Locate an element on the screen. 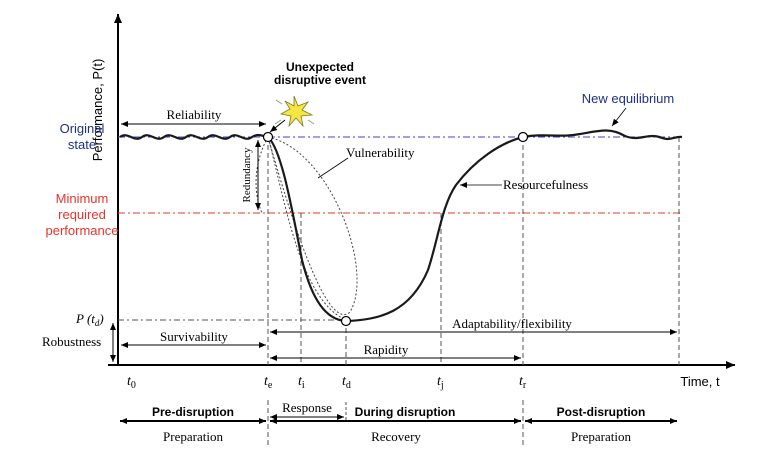 The width and height of the screenshot is (760, 449). event-arrow is located at coordinates (277, 126).